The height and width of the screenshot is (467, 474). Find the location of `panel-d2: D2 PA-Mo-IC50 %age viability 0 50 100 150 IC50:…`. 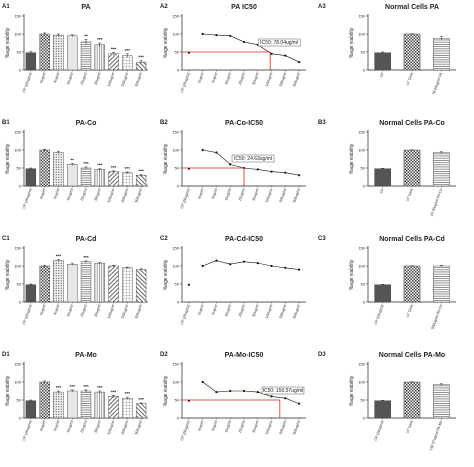

panel-d2: D2 PA-Mo-IC50 %age viability 0 50 100 150 IC50:… is located at coordinates (233, 396).